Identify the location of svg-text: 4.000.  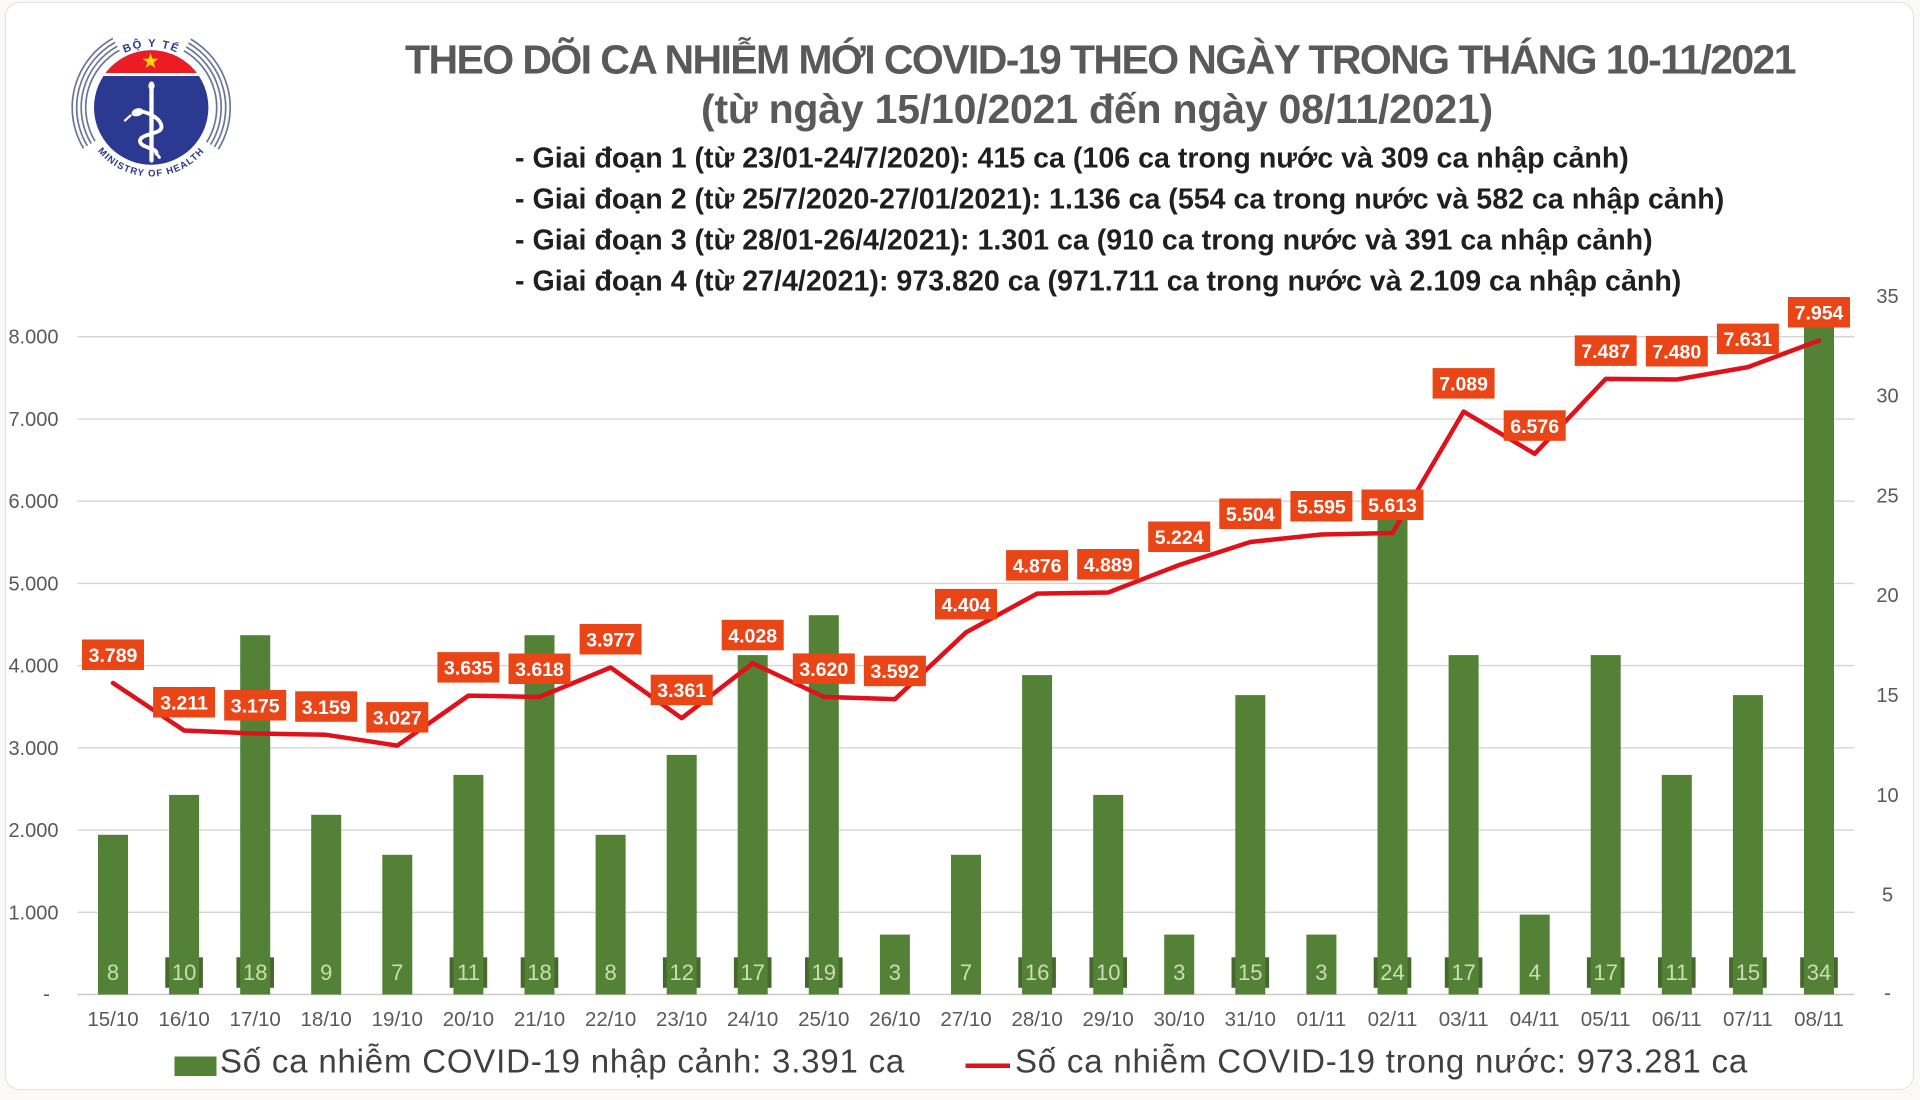
(33, 667).